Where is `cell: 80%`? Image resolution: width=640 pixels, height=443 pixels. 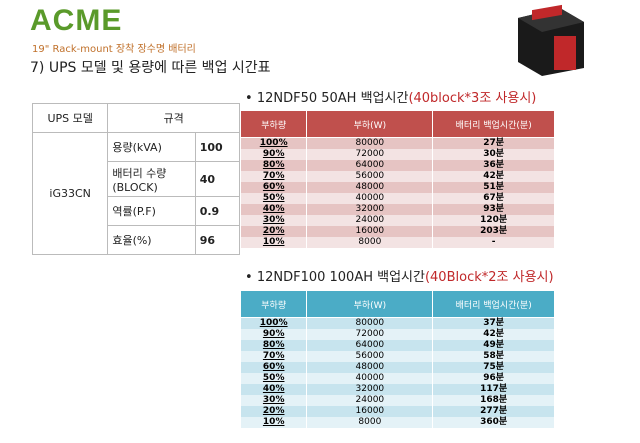
cell: 80% is located at coordinates (273, 165).